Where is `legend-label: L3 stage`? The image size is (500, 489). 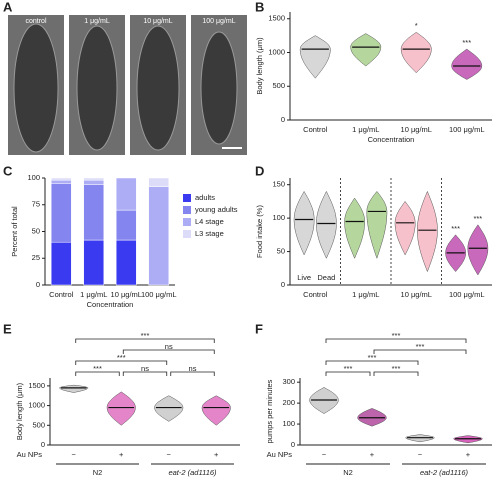 legend-label: L3 stage is located at coordinates (209, 233).